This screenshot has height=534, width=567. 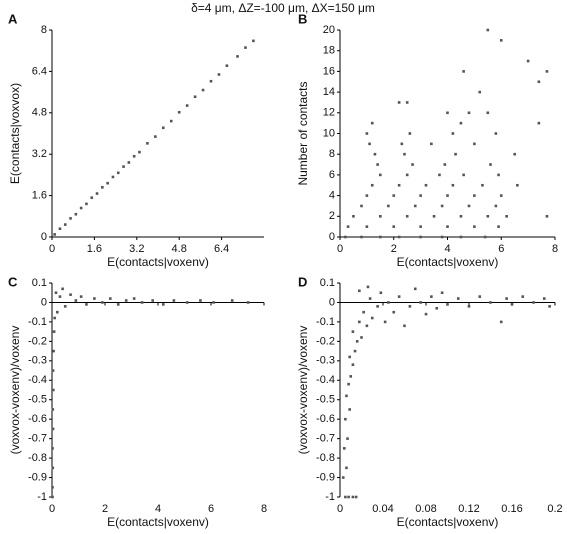 I want to click on y-tick-label: 2, so click(x=332, y=216).